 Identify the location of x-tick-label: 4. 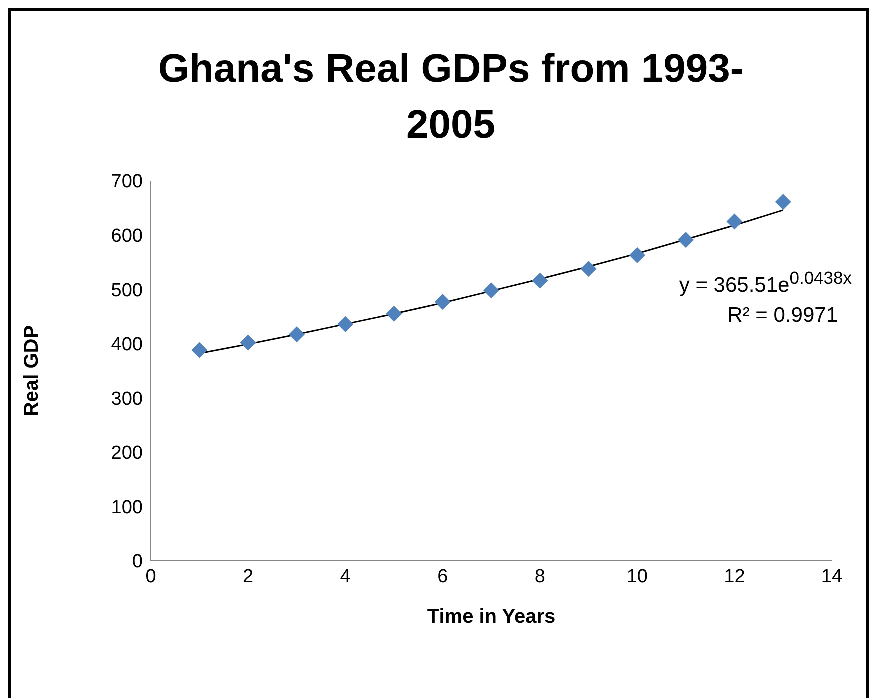
(346, 577).